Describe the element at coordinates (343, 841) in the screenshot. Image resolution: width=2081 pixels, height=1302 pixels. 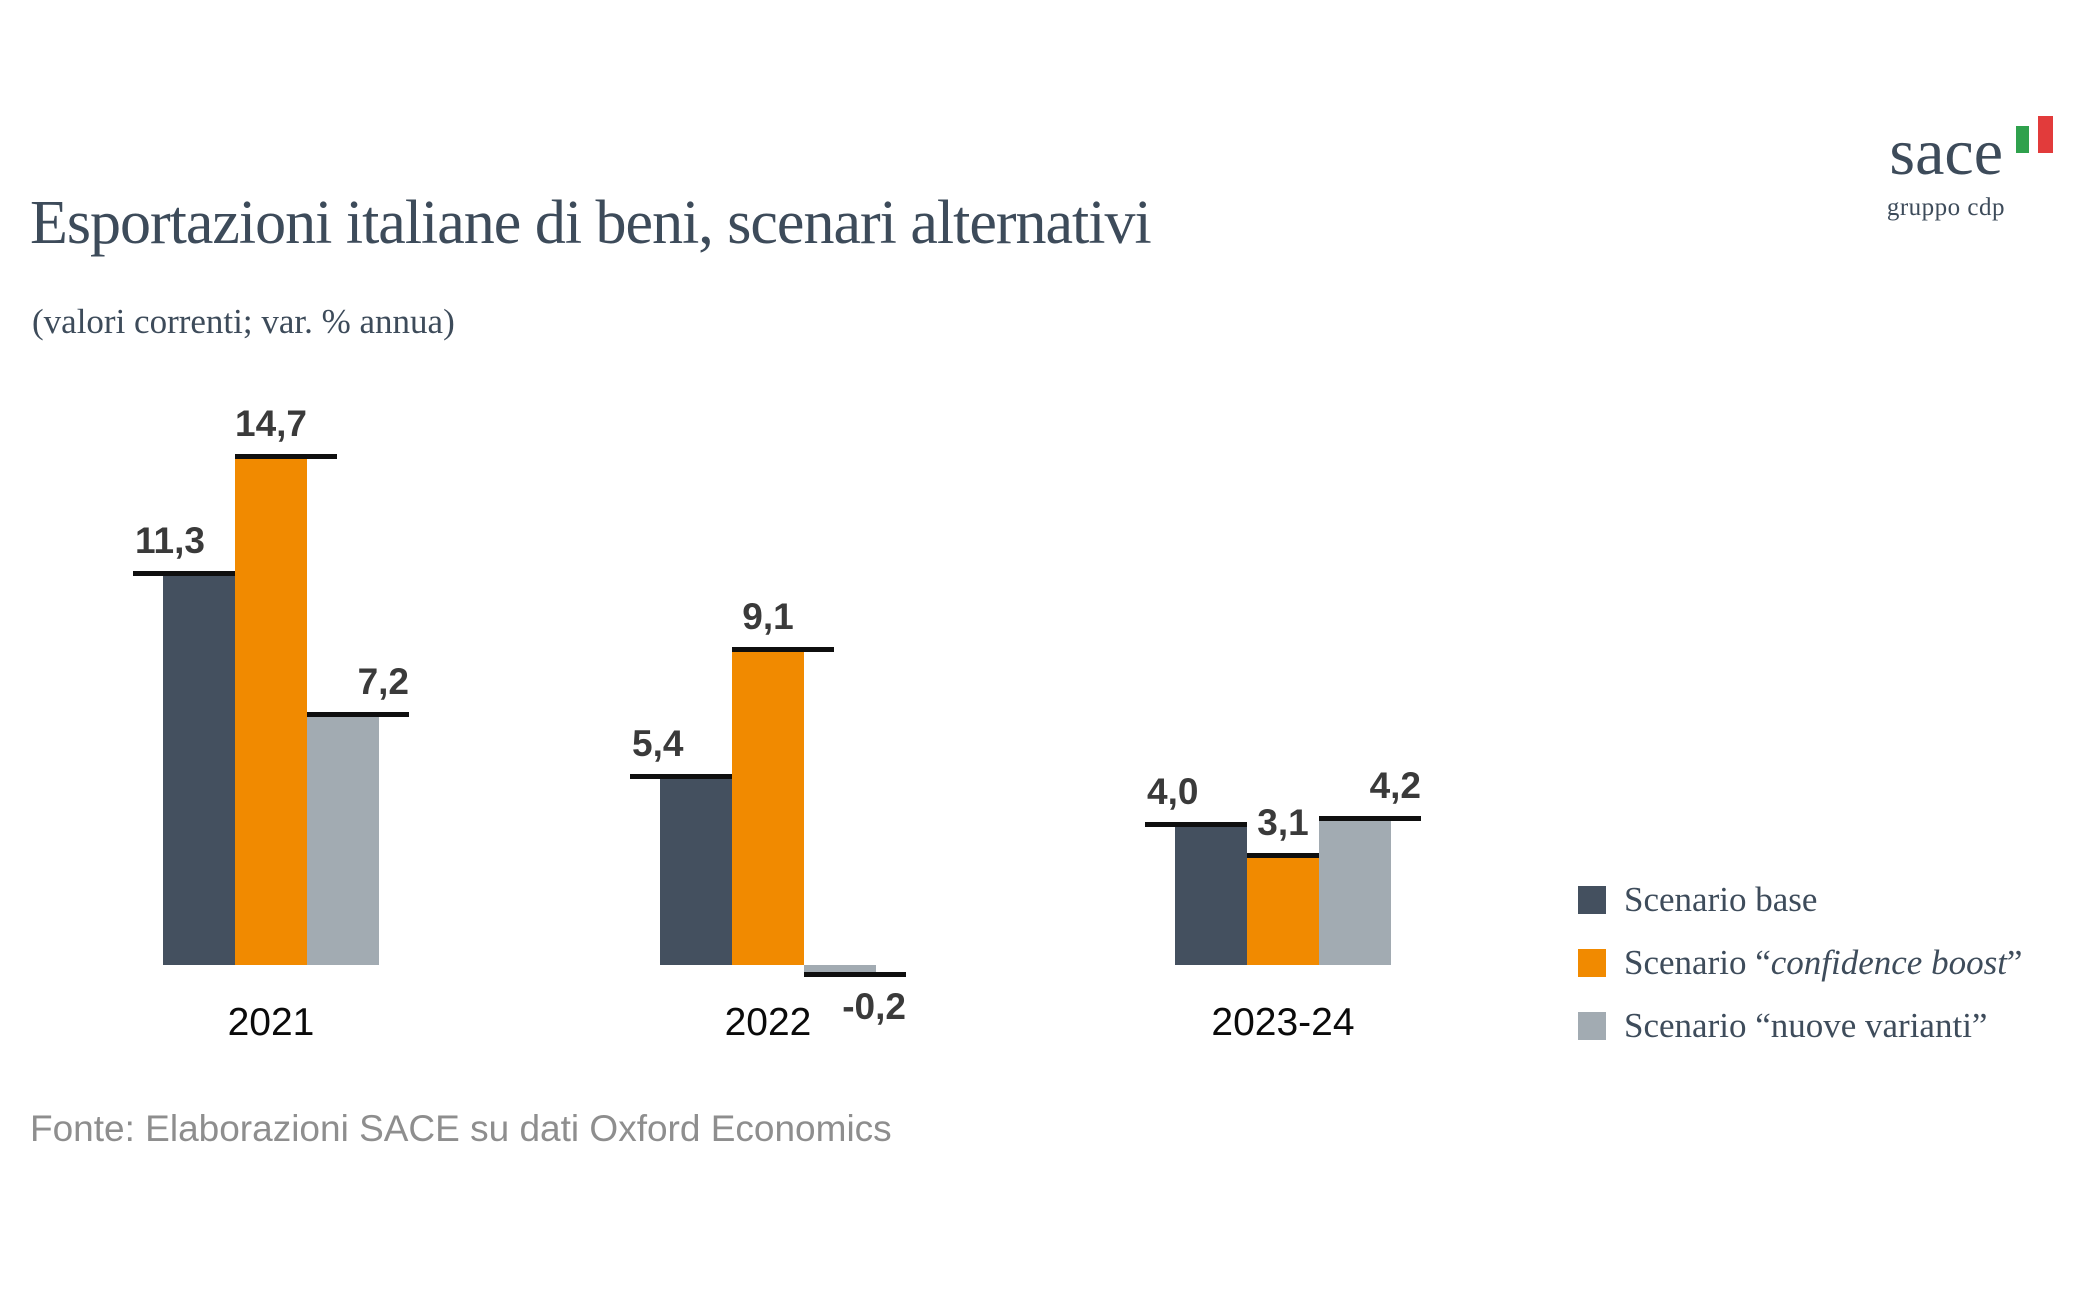
I see `bar-varianti-2021` at that location.